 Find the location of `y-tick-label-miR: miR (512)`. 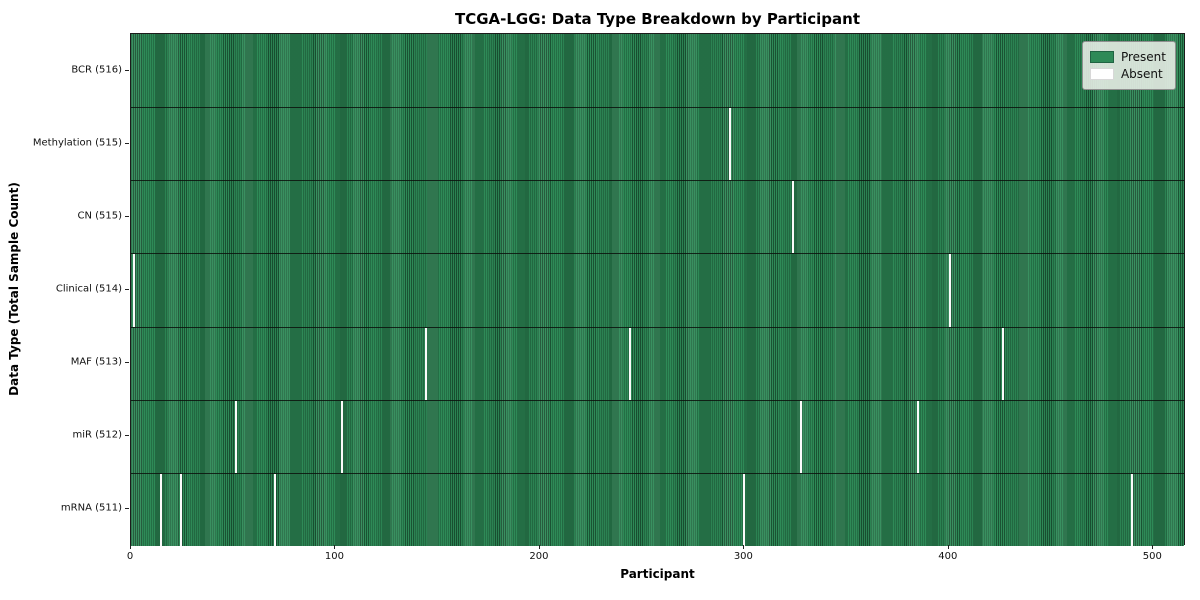

y-tick-label-miR: miR (512) is located at coordinates (97, 435).